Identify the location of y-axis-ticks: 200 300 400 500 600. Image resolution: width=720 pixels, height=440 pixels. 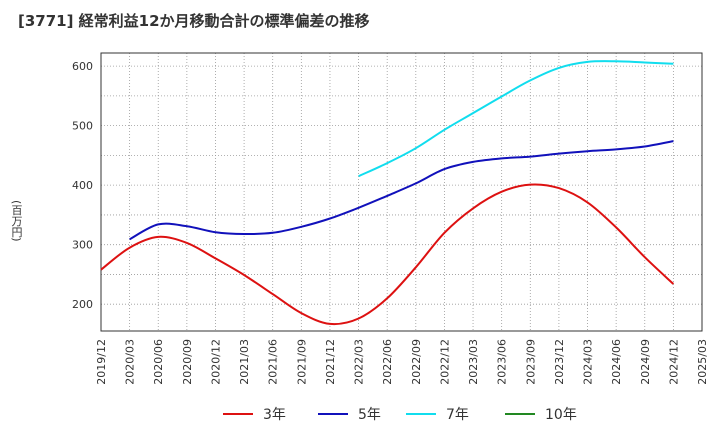
(82, 185).